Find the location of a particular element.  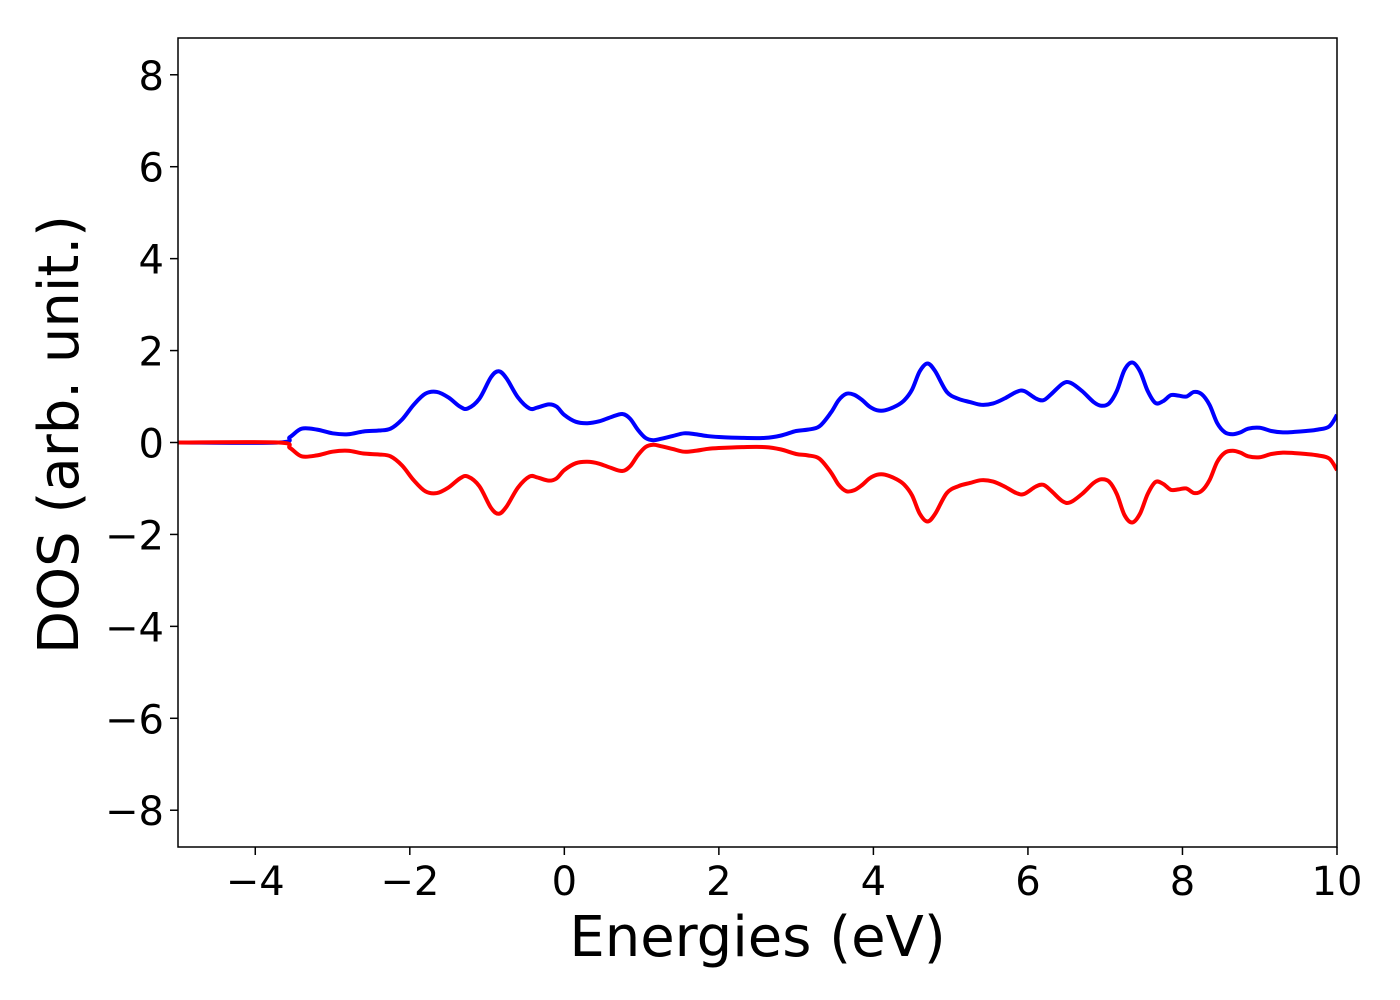

plot-area is located at coordinates (757, 442).